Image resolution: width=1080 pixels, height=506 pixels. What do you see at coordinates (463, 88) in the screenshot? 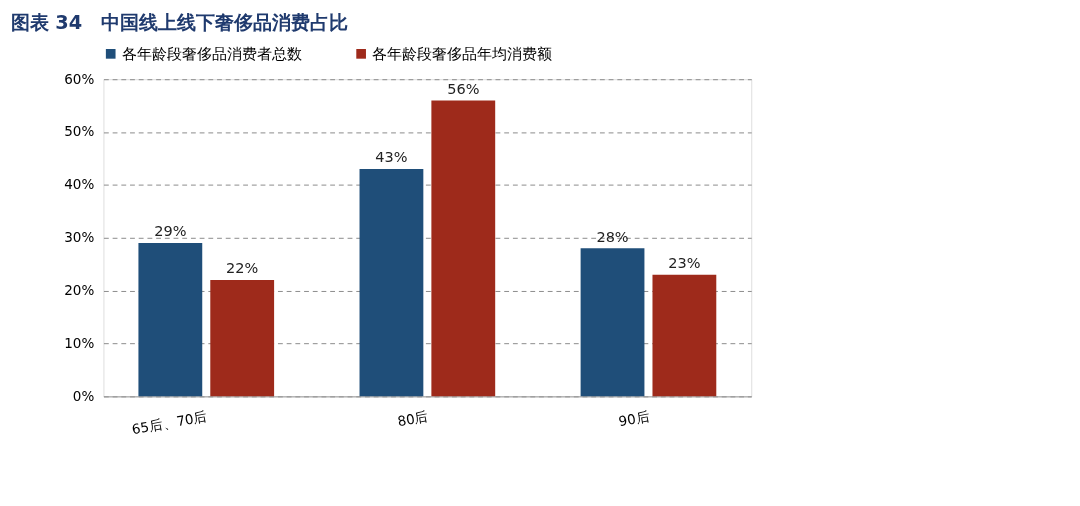
I see `text: 56%` at bounding box center [463, 88].